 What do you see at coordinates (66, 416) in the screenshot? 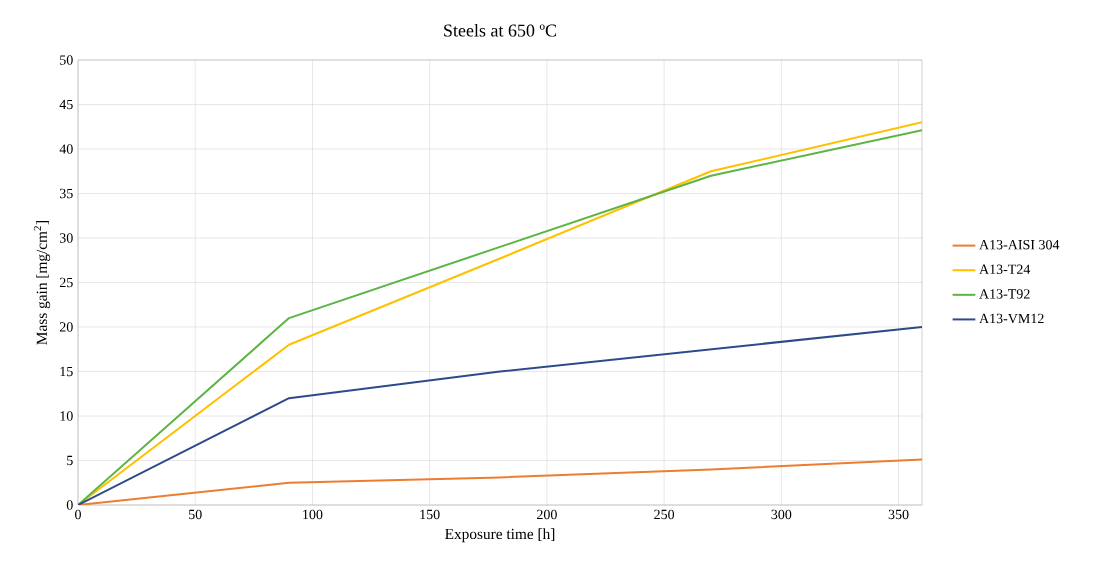
I see `y-tick-label: 10` at bounding box center [66, 416].